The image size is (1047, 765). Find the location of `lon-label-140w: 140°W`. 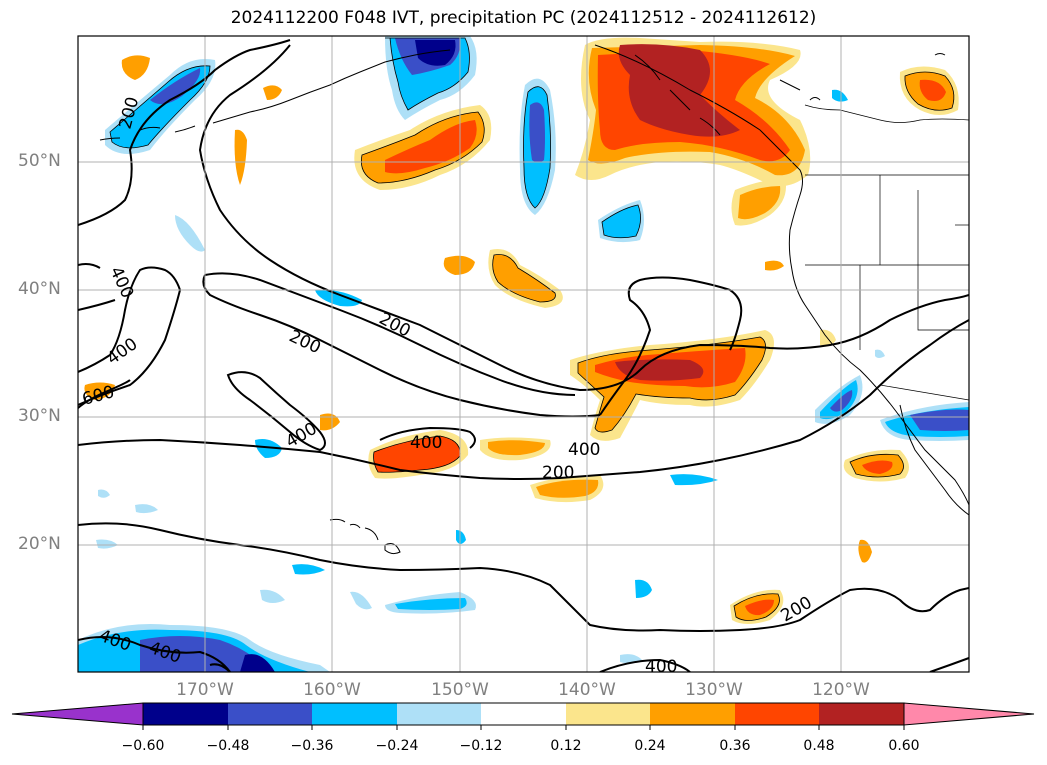

lon-label-140w: 140°W is located at coordinates (587, 690).